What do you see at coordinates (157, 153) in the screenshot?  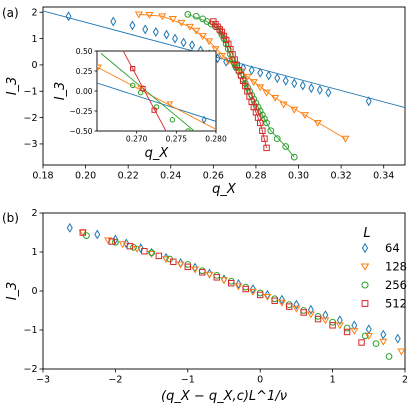 I see `inset-x-axis-label: q_X` at bounding box center [157, 153].